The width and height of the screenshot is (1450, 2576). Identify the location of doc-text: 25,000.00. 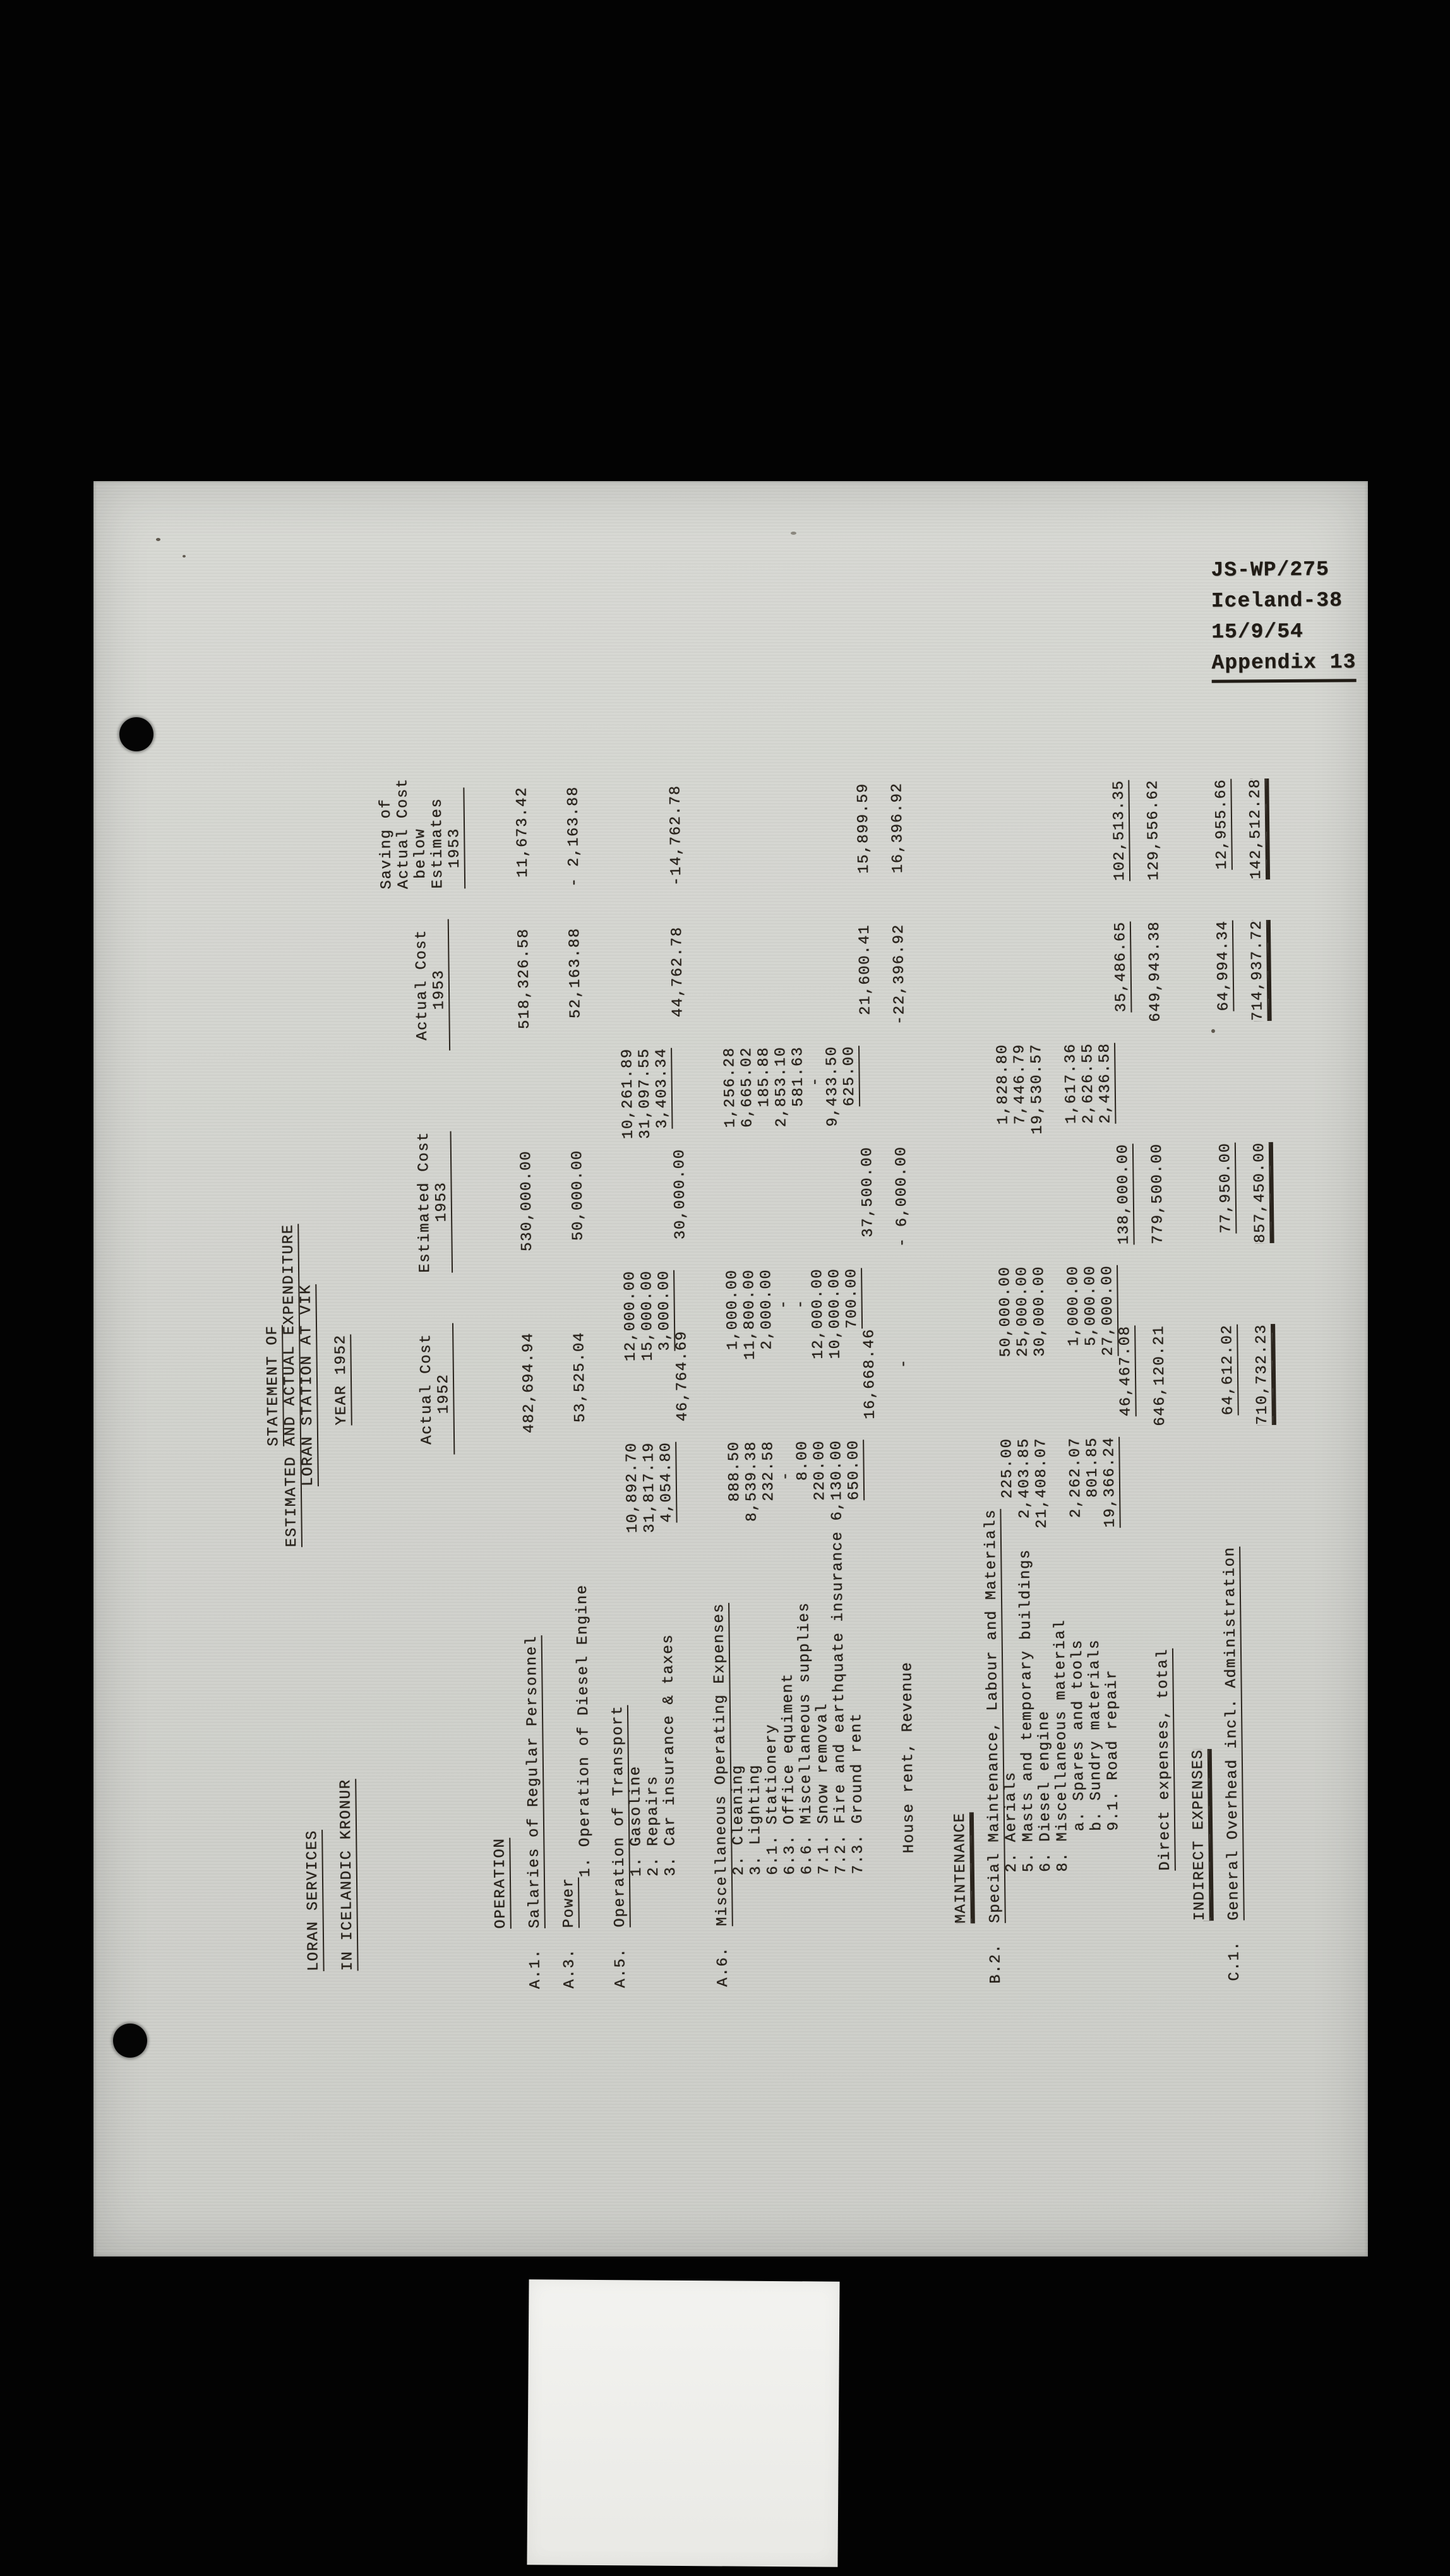
(1023, 1311).